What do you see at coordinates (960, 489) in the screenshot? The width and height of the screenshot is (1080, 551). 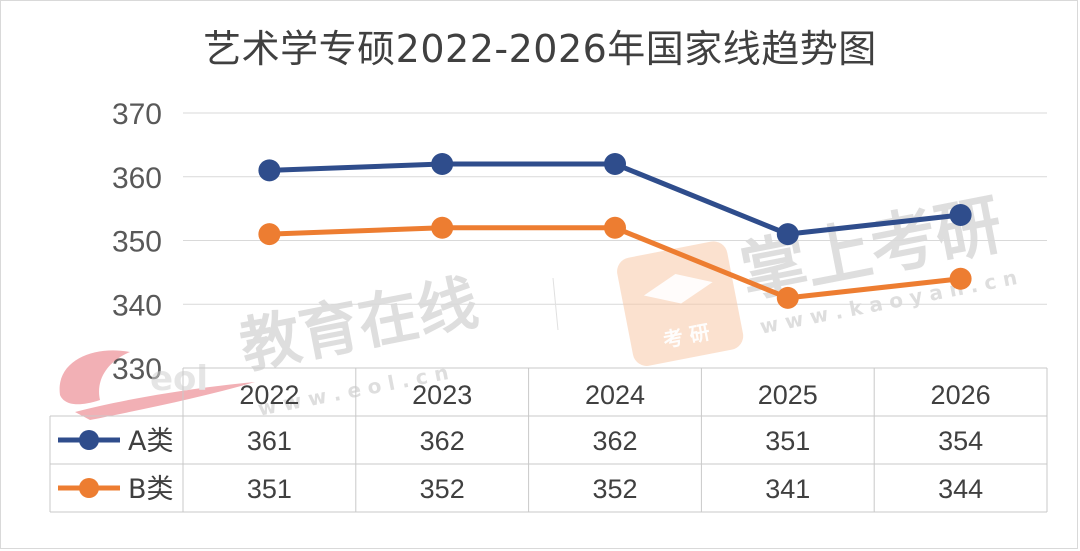 I see `table-cell-value: 344` at bounding box center [960, 489].